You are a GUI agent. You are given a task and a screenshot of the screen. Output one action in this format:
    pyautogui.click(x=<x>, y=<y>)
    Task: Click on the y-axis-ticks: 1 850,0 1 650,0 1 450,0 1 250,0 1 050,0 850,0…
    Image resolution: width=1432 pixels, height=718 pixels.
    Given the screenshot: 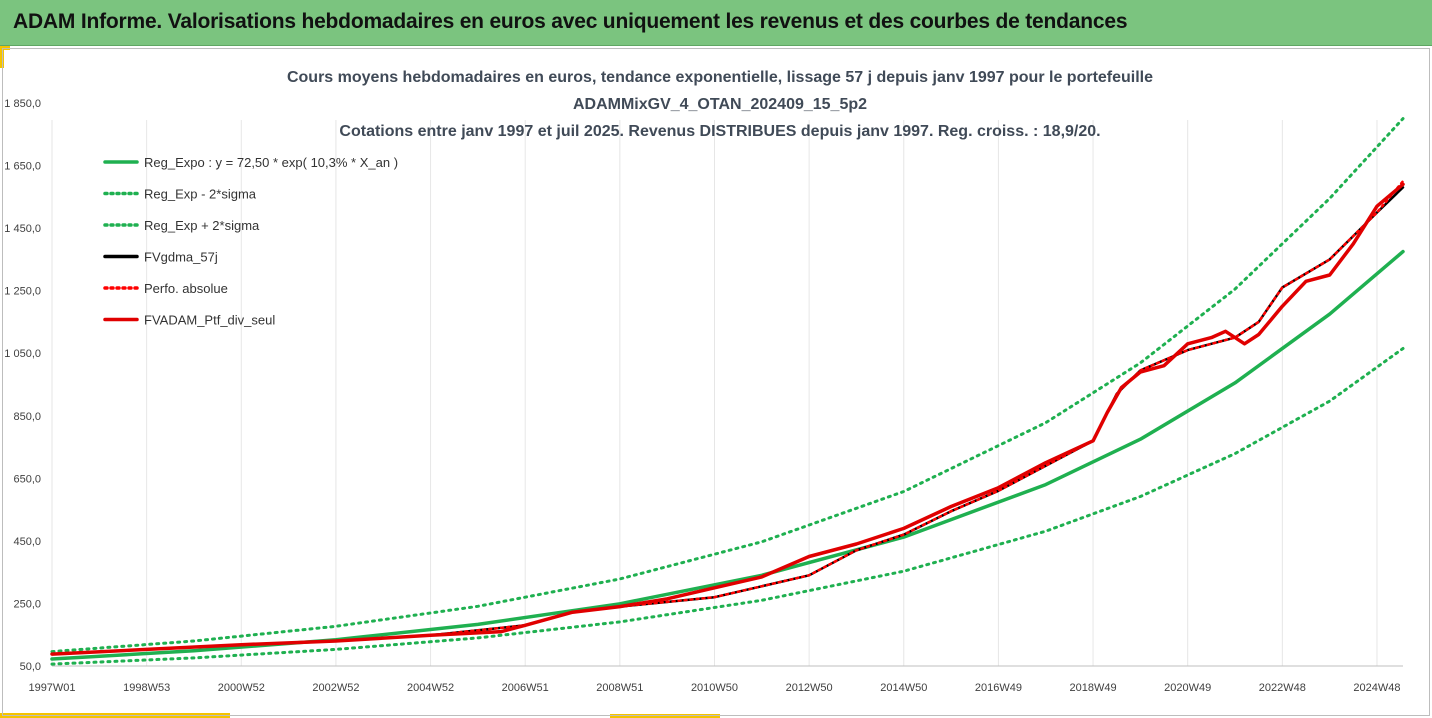 What is the action you would take?
    pyautogui.click(x=22, y=385)
    